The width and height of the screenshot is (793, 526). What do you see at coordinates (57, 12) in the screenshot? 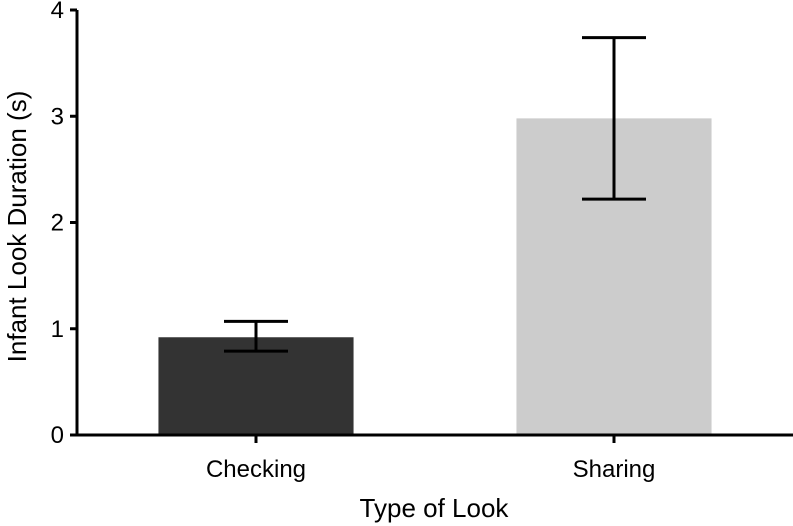
I see `y-tick-label: 4` at bounding box center [57, 12].